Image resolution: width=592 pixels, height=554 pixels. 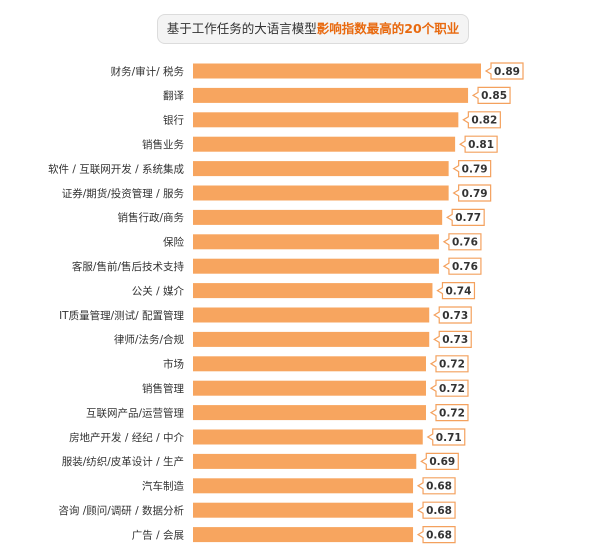 What do you see at coordinates (121, 315) in the screenshot?
I see `category-label: IT质量管理/测试/ 配置管理` at bounding box center [121, 315].